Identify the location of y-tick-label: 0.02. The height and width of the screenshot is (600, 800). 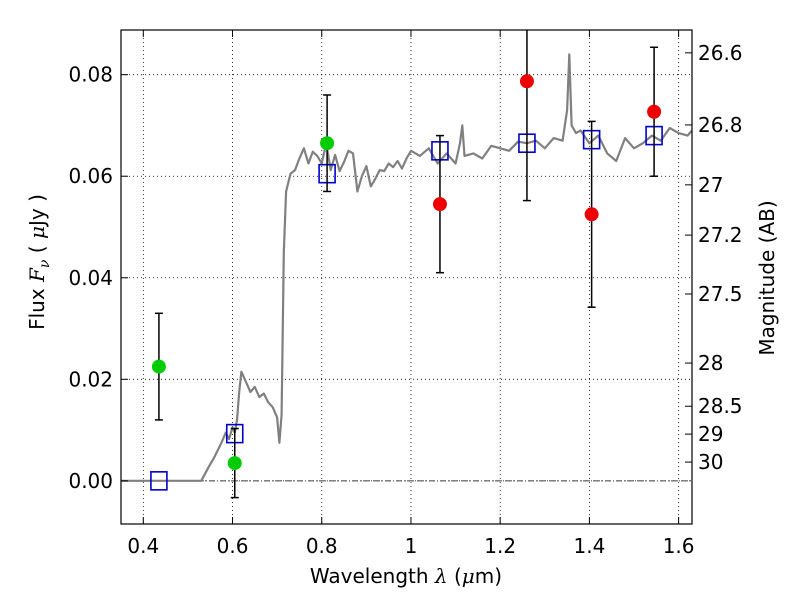
(90, 379).